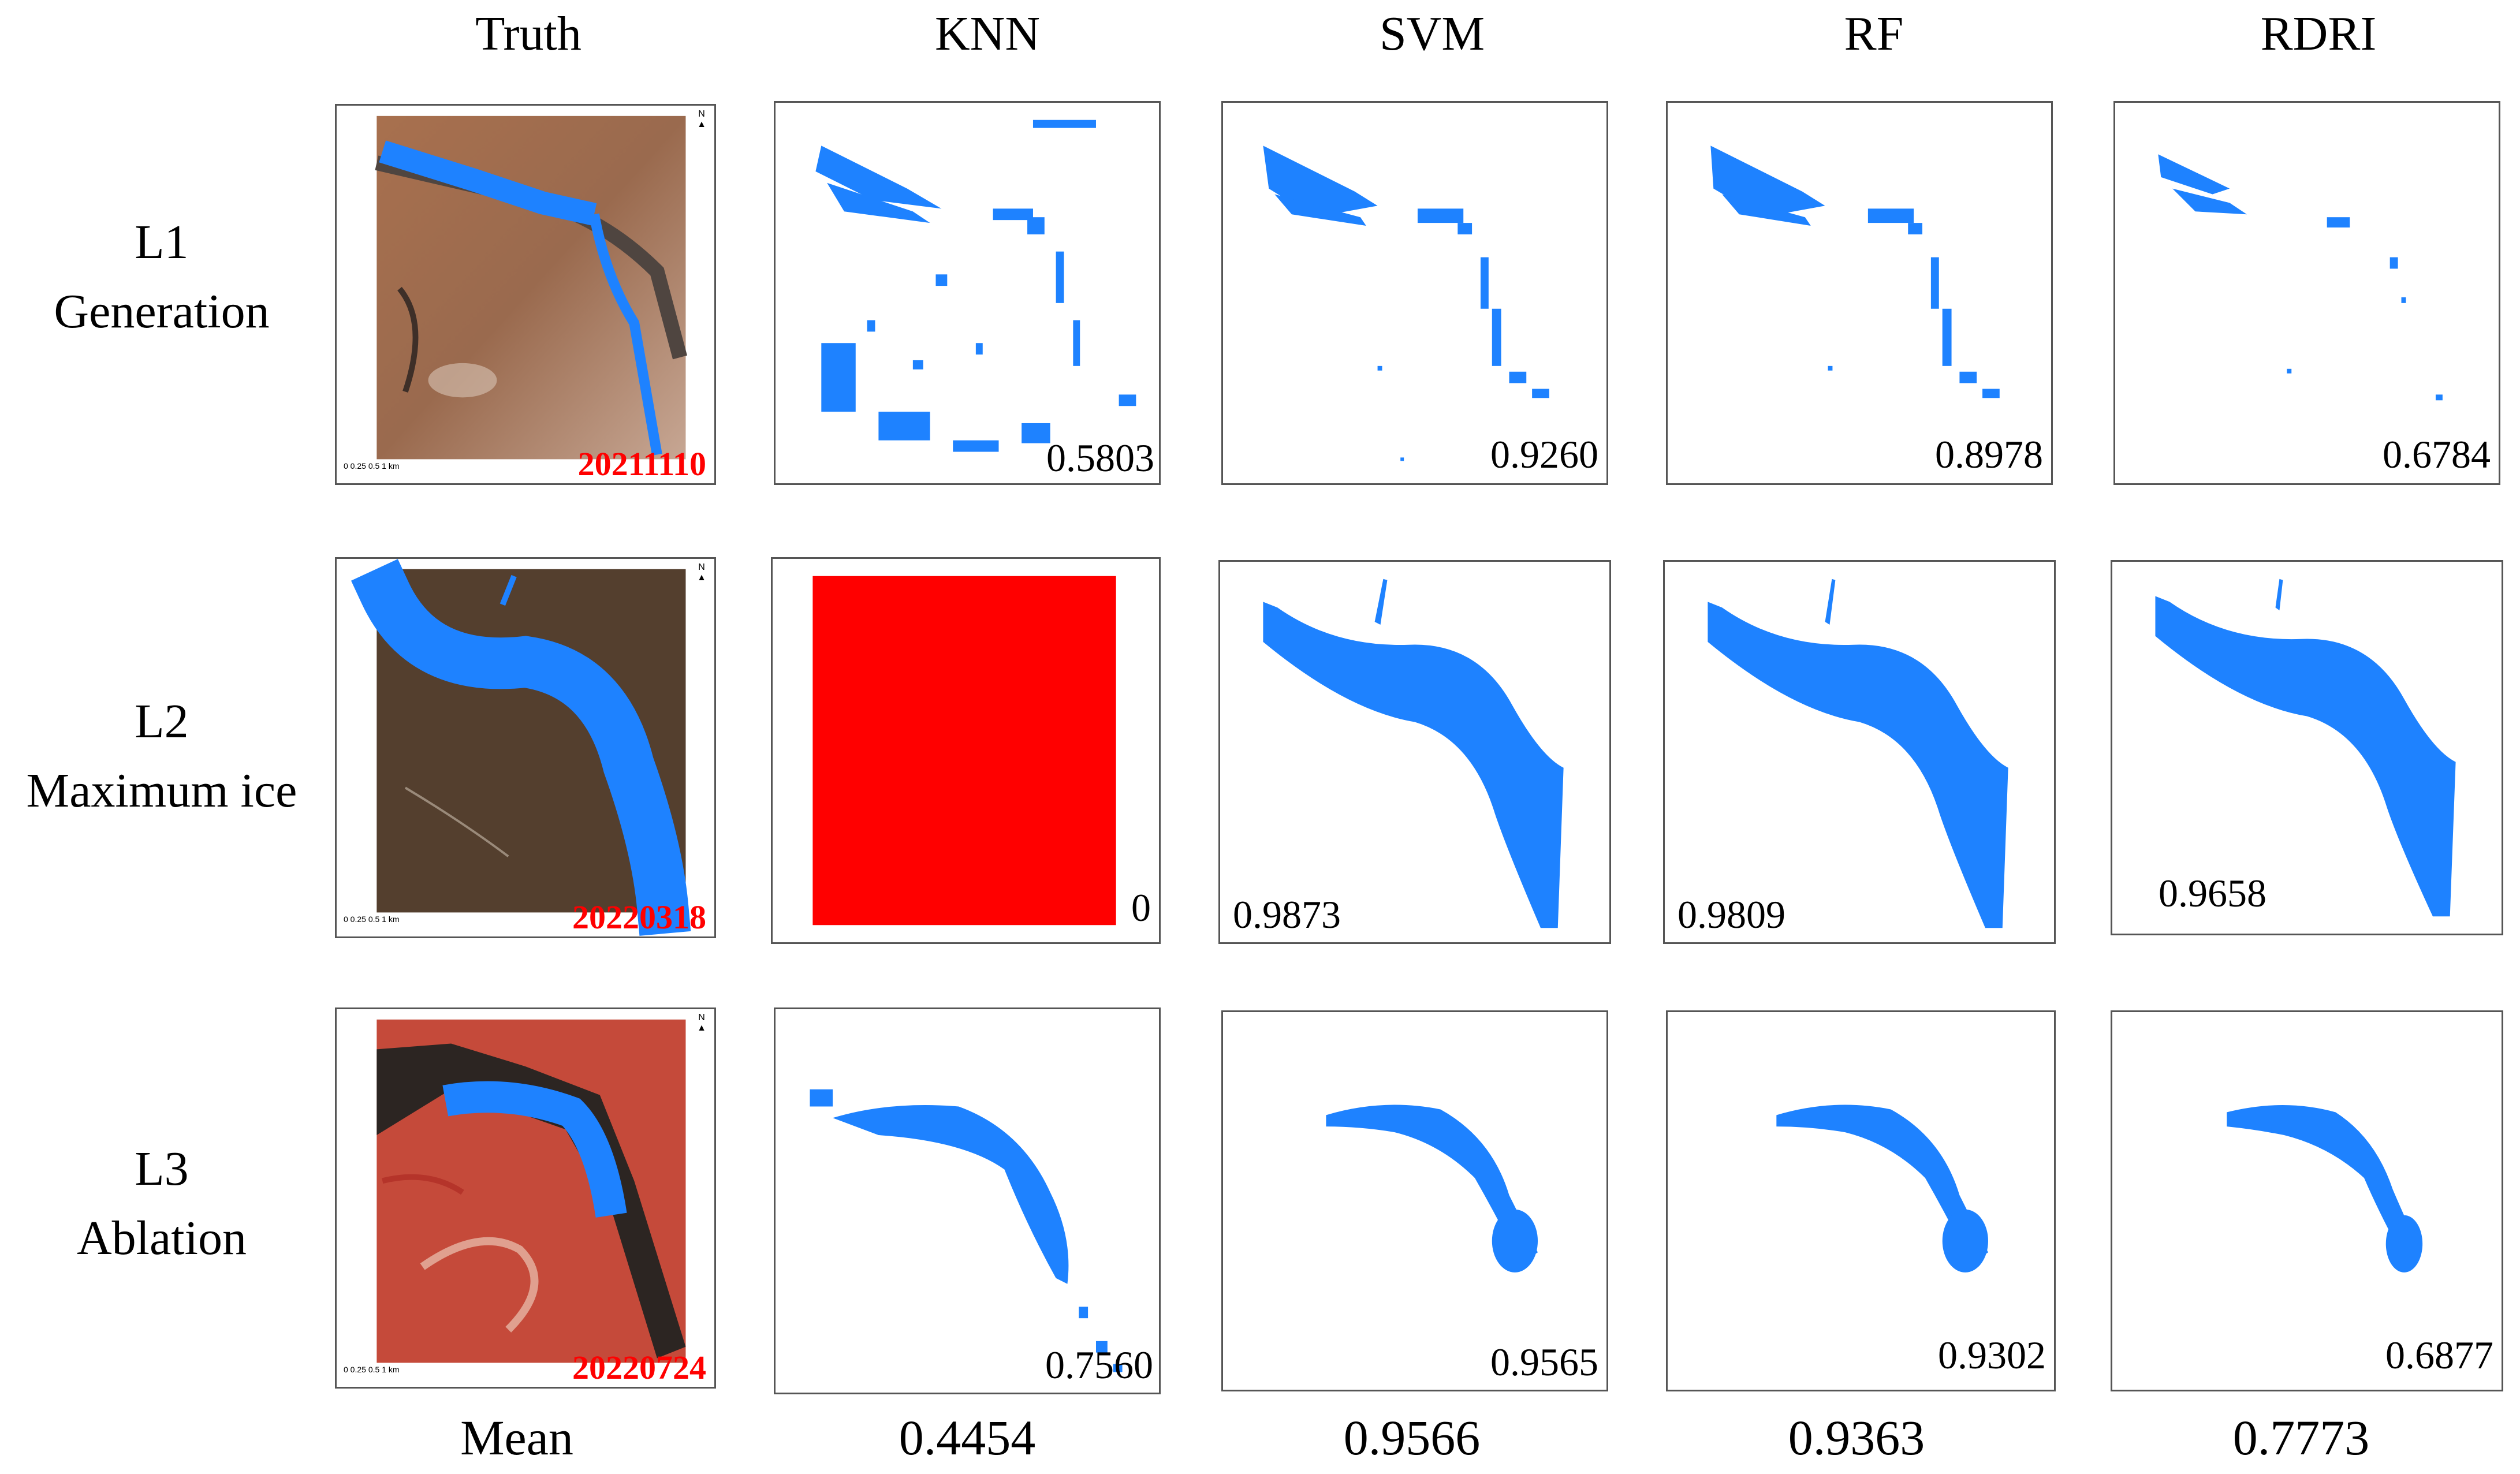  I want to click on score-rf-l3: 0.9302, so click(1992, 1355).